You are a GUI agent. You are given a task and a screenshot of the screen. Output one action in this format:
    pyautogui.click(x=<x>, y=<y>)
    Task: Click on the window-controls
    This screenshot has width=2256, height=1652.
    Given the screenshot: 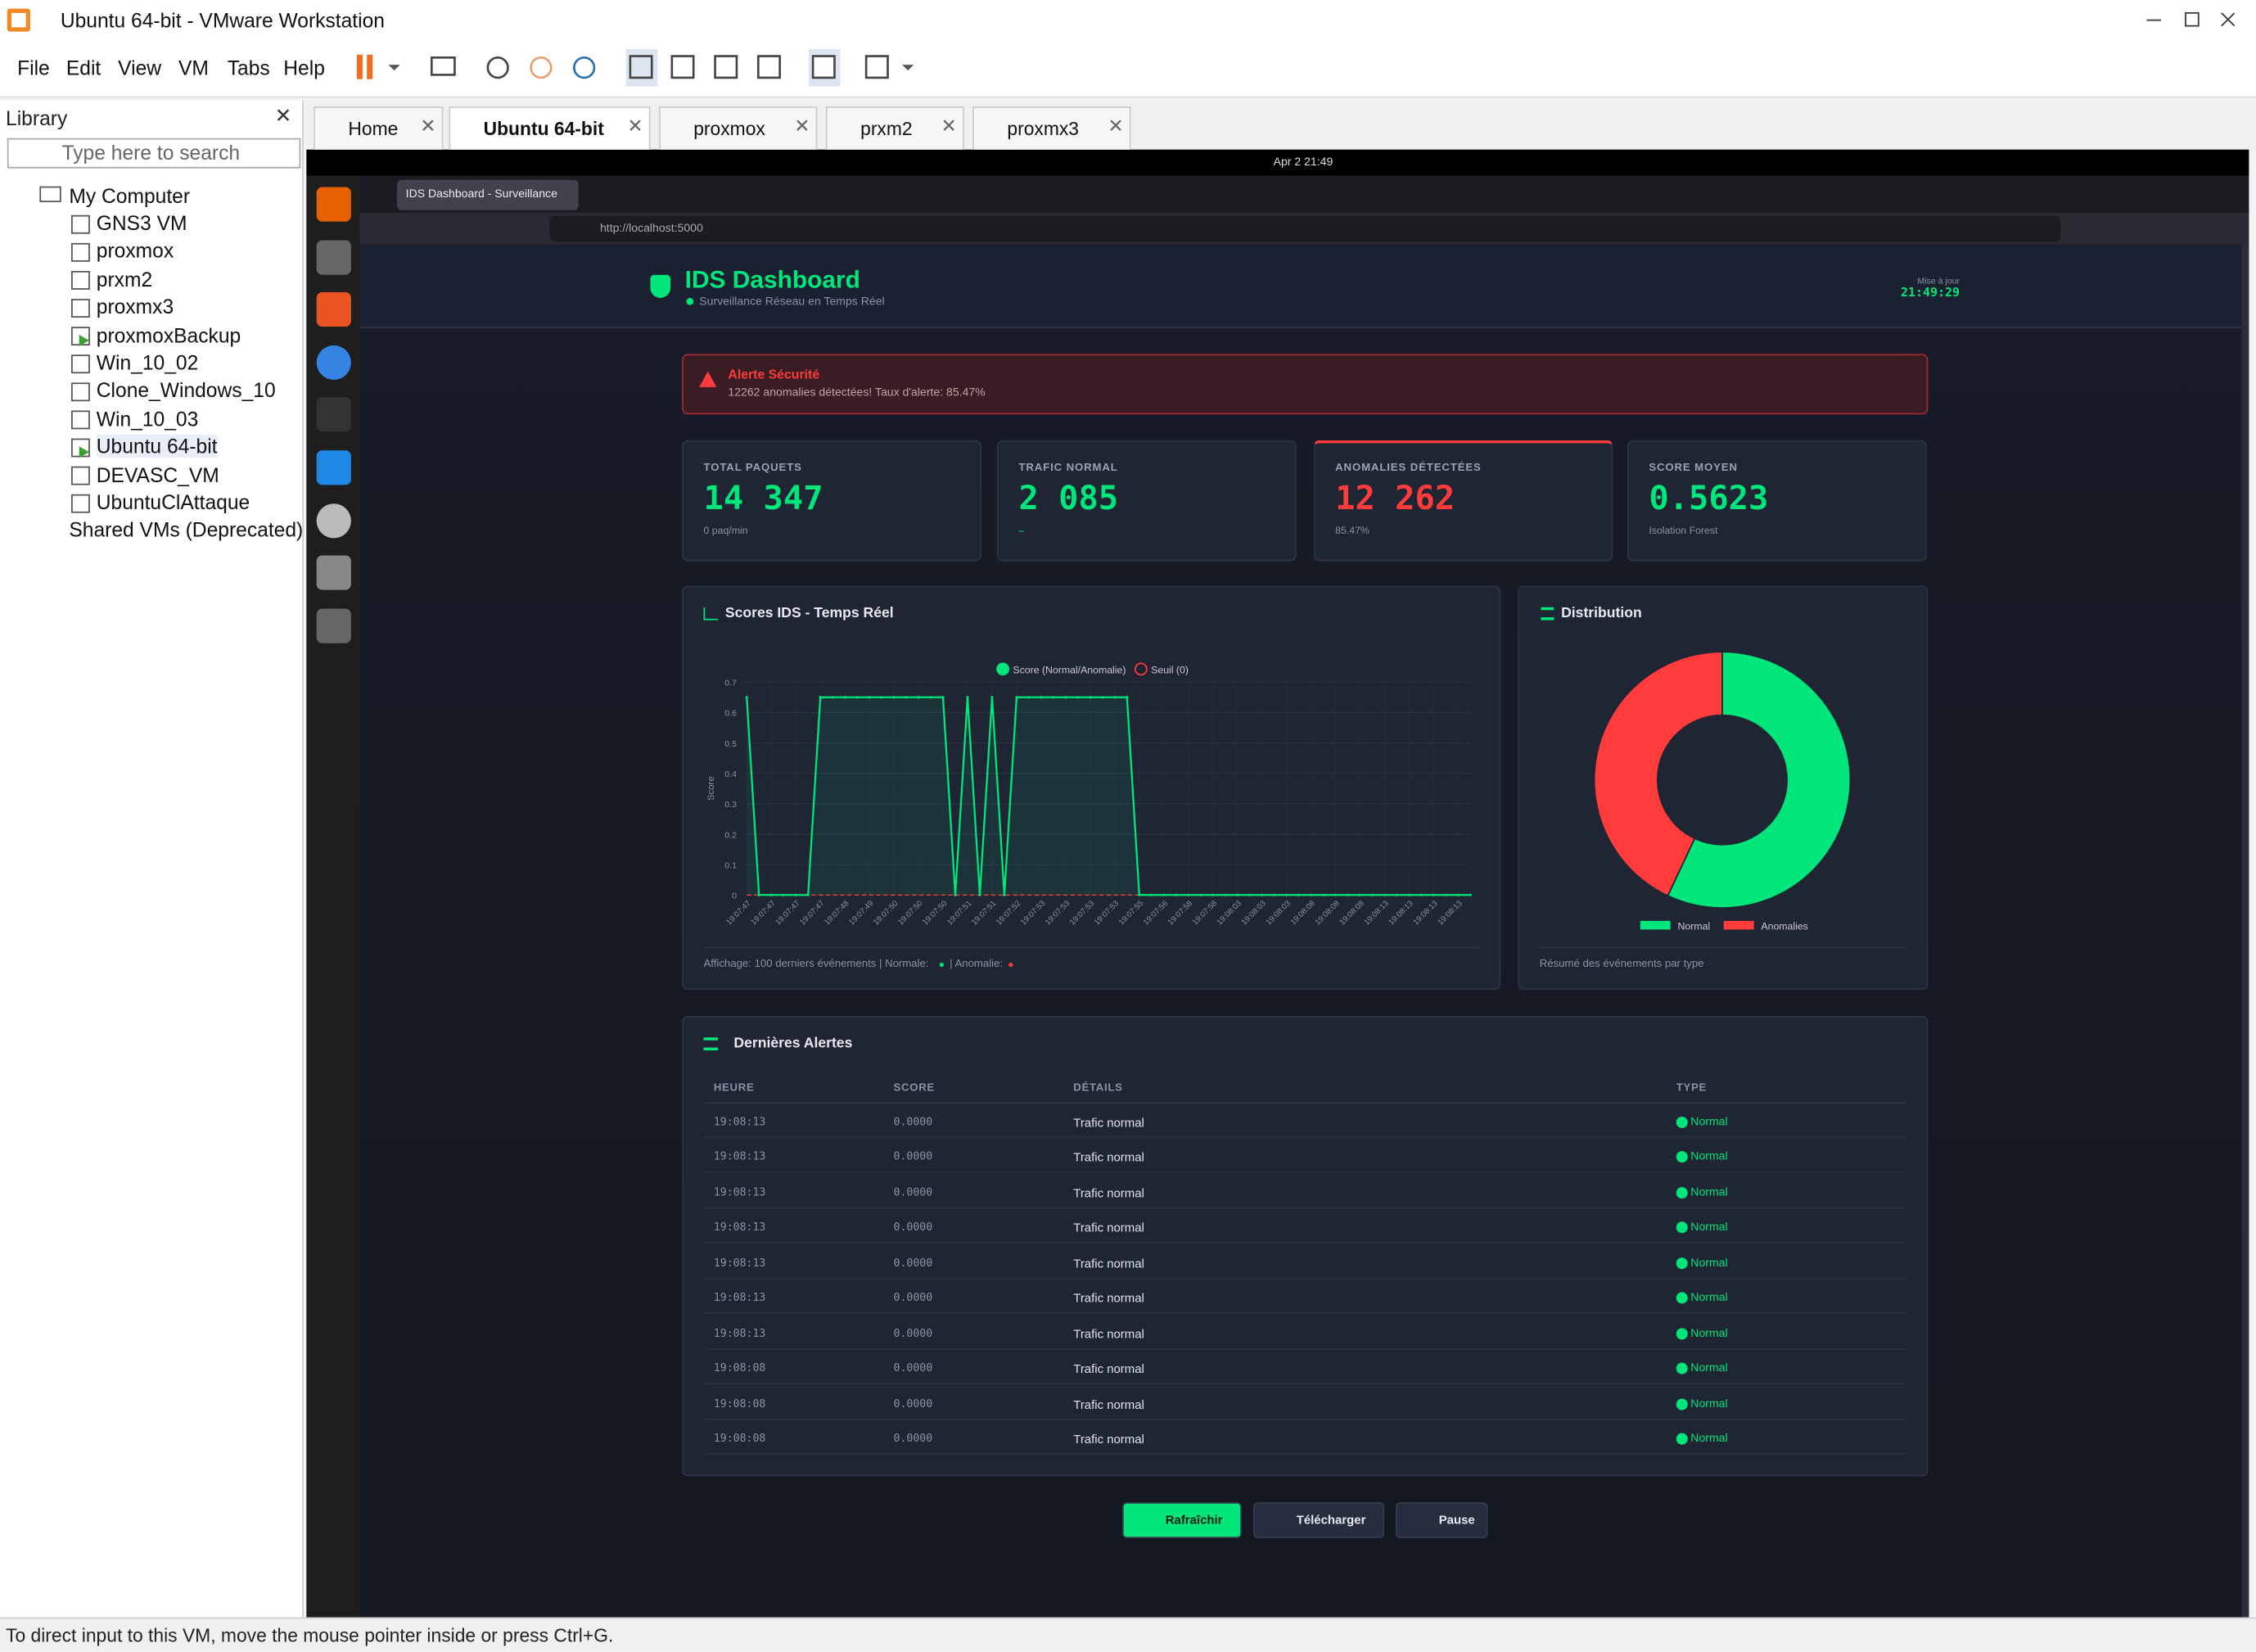 What is the action you would take?
    pyautogui.click(x=2187, y=20)
    